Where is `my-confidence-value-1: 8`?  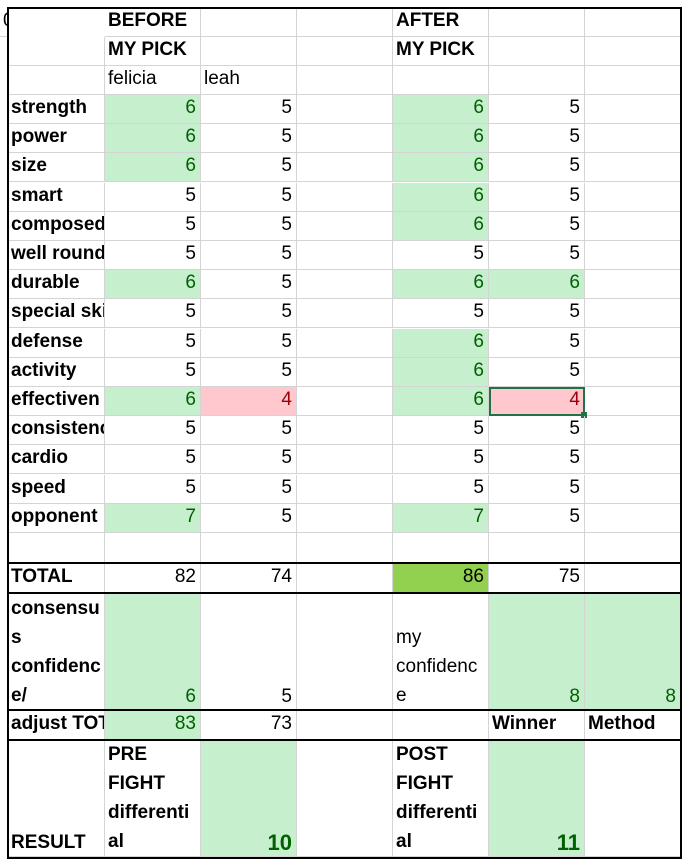
my-confidence-value-1: 8 is located at coordinates (537, 652).